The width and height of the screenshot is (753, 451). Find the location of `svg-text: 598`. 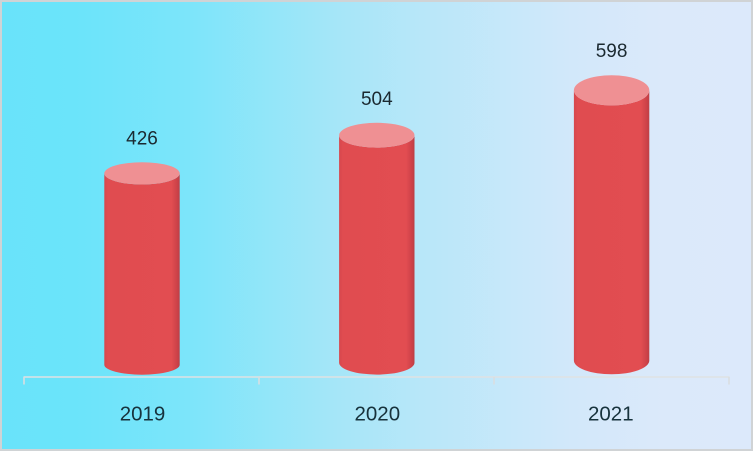

svg-text: 598 is located at coordinates (612, 51).